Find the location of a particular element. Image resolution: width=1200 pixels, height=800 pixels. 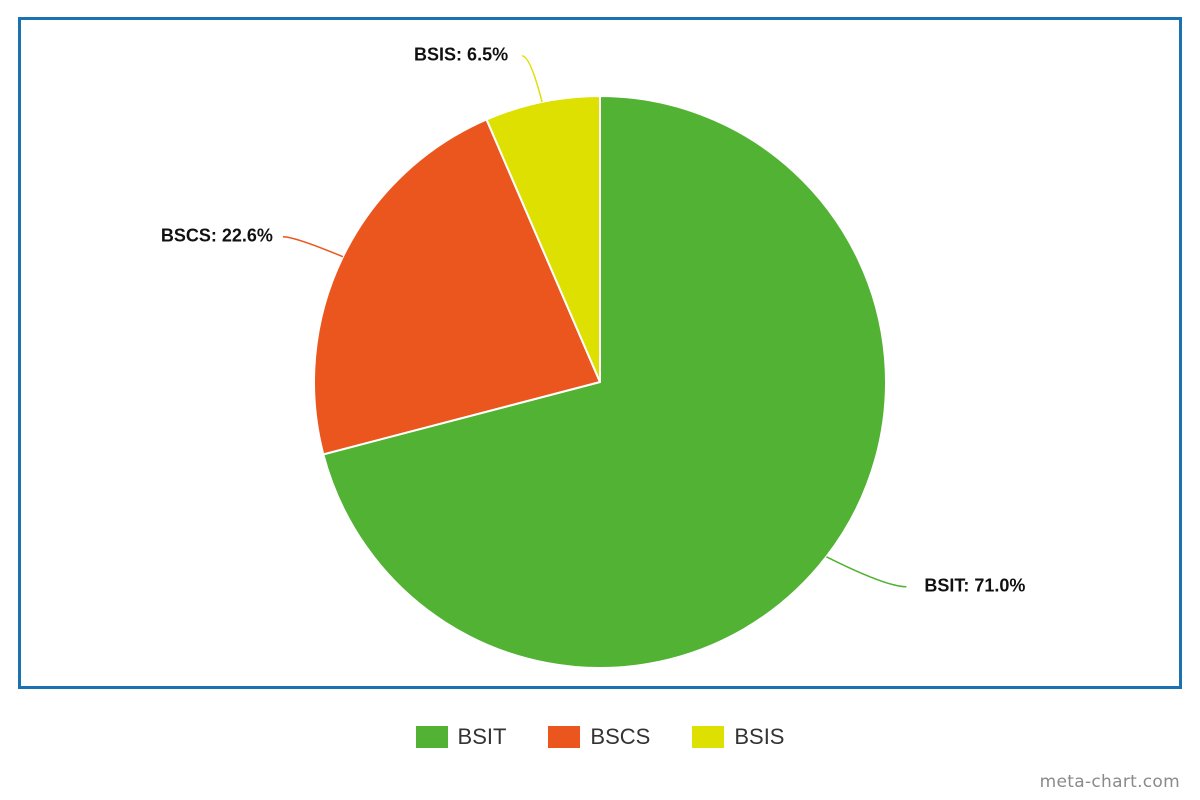

connector-line-bsit is located at coordinates (866, 572).